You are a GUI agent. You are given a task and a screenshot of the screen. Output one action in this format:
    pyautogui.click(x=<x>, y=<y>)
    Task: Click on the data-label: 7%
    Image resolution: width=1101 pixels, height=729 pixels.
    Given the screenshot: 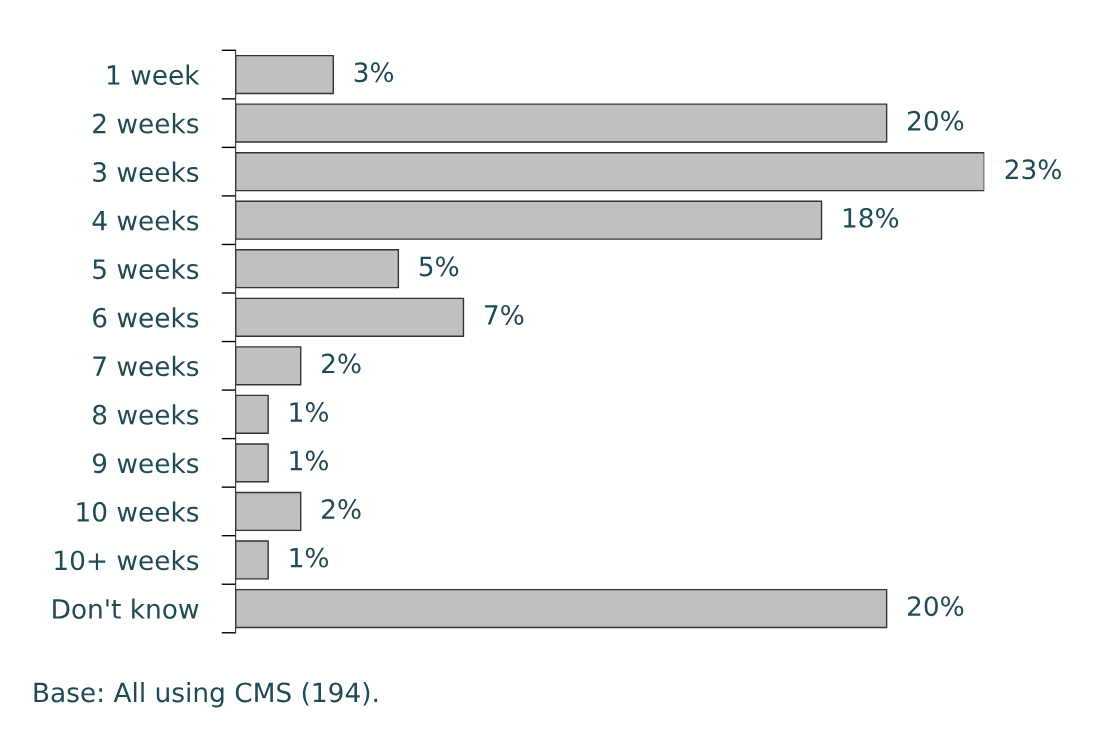 What is the action you would take?
    pyautogui.click(x=504, y=314)
    